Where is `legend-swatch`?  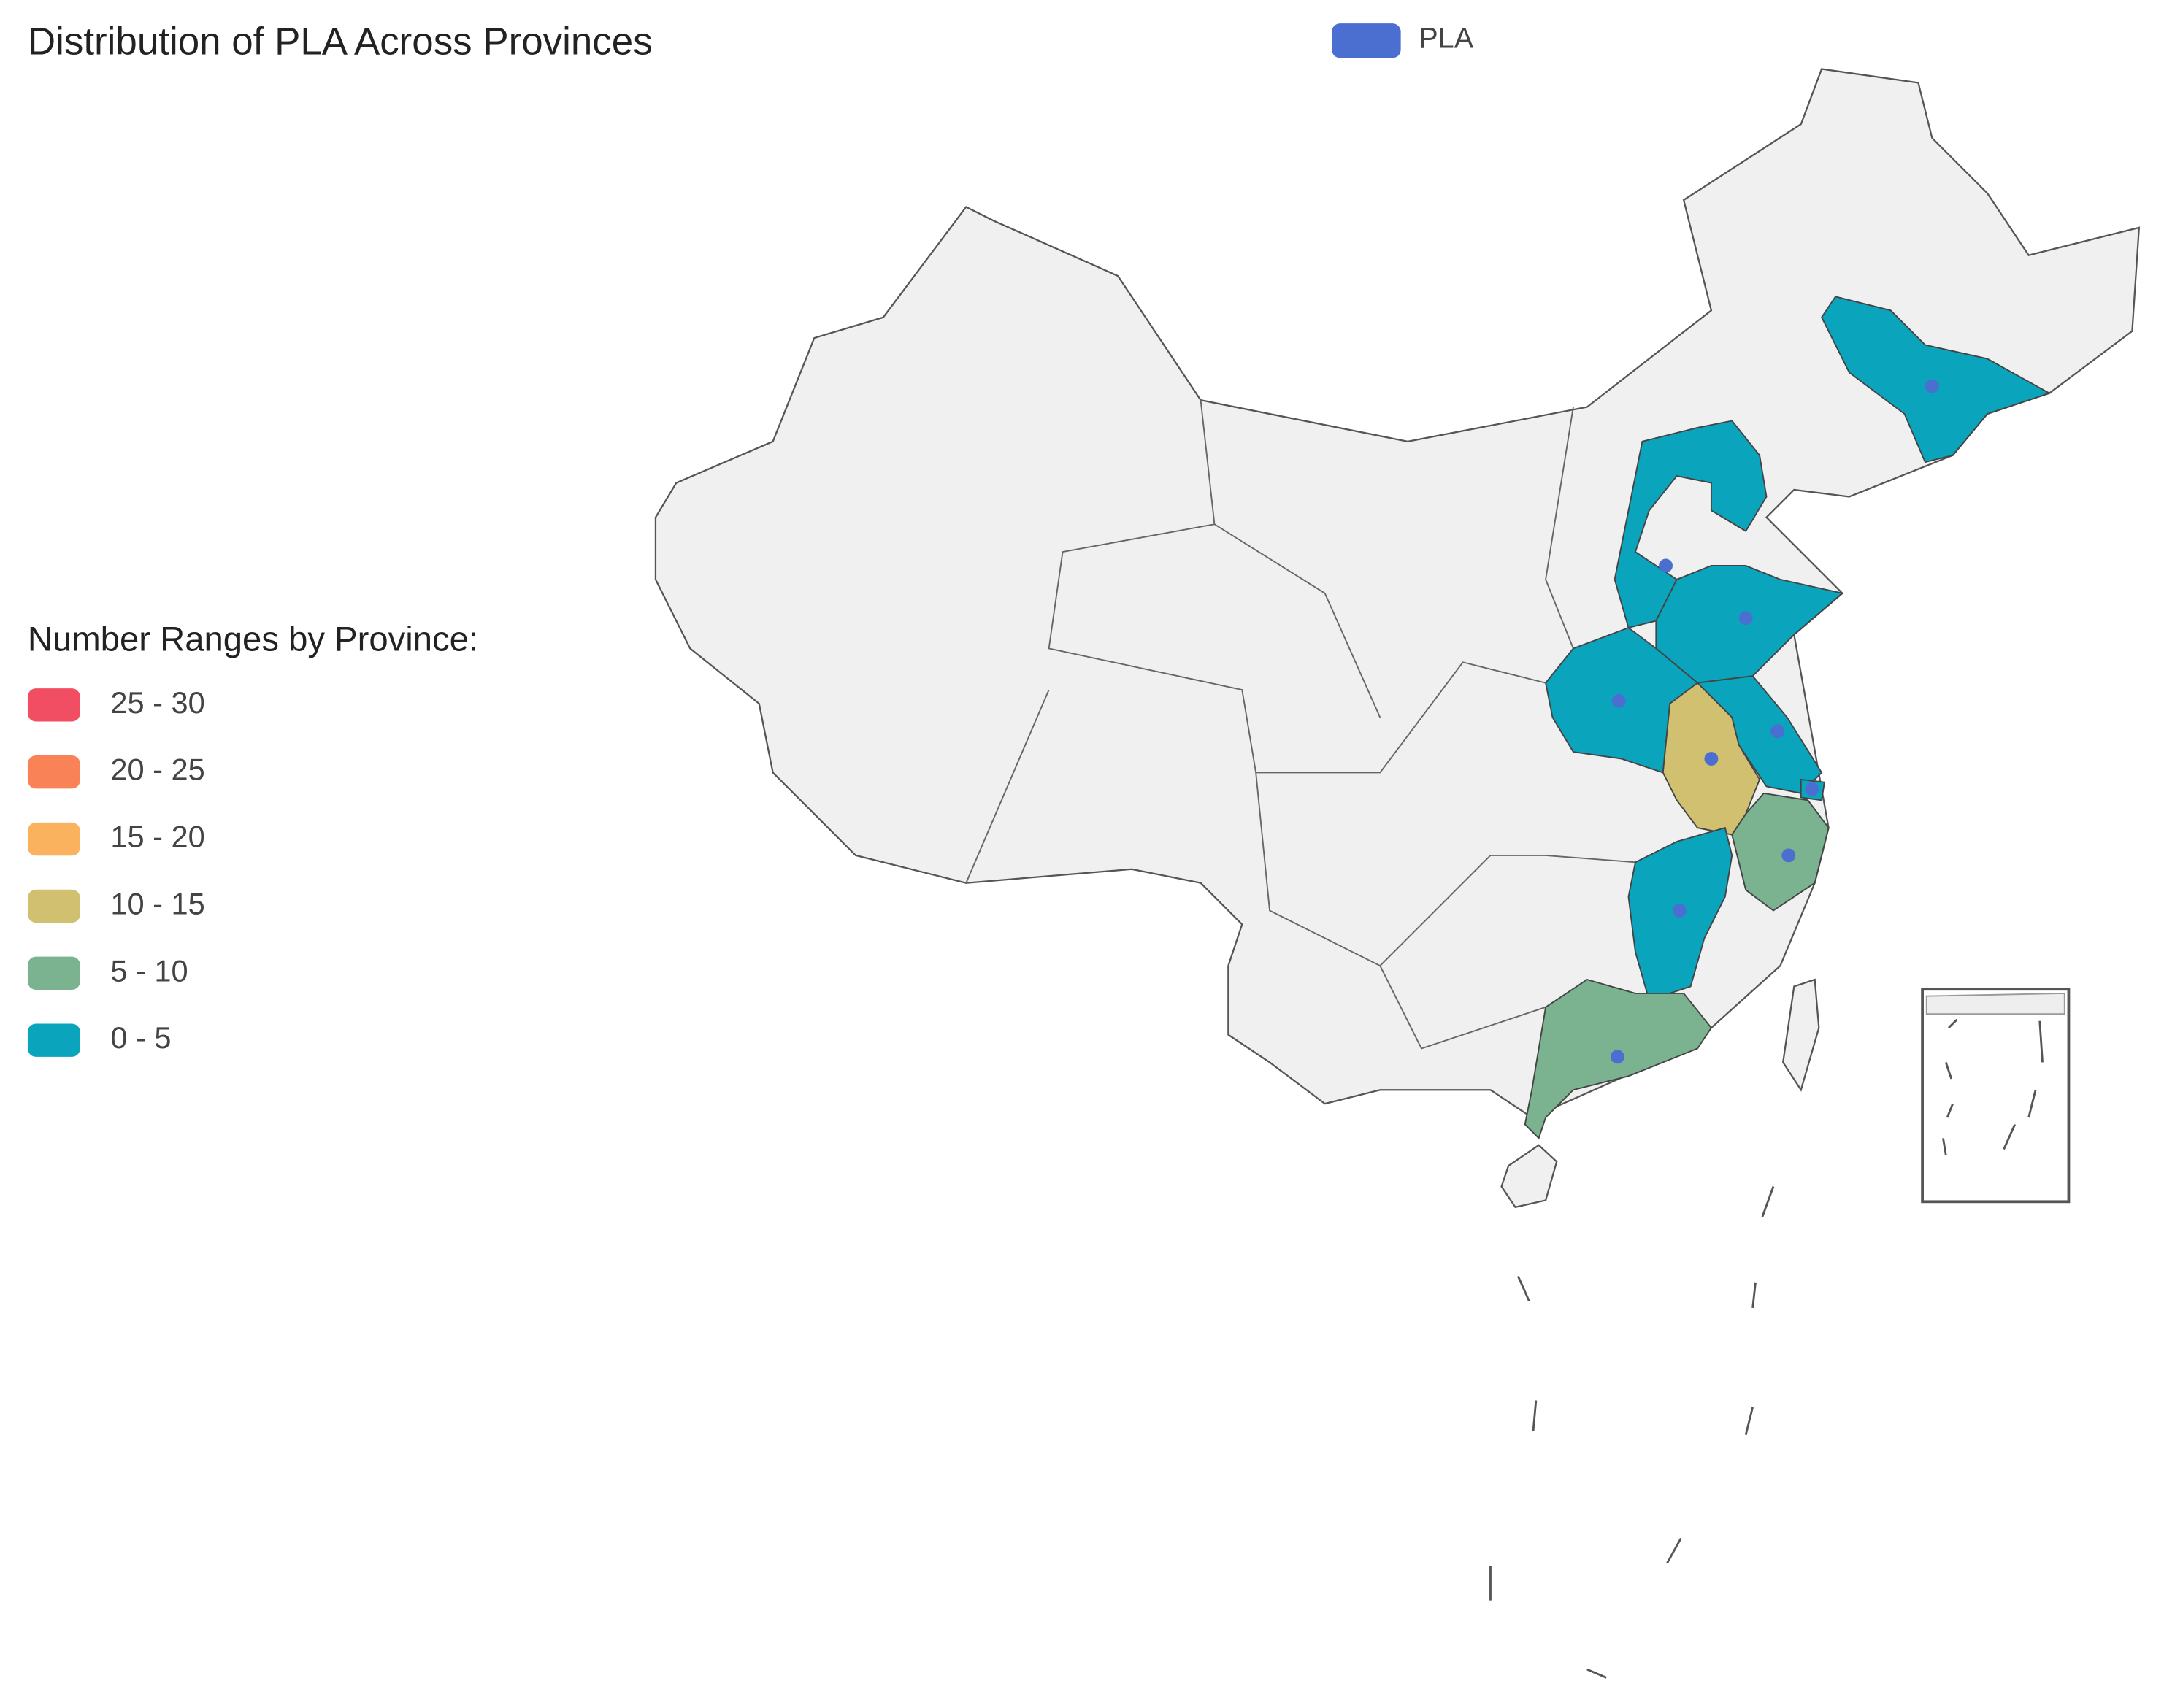
legend-swatch is located at coordinates (1366, 40).